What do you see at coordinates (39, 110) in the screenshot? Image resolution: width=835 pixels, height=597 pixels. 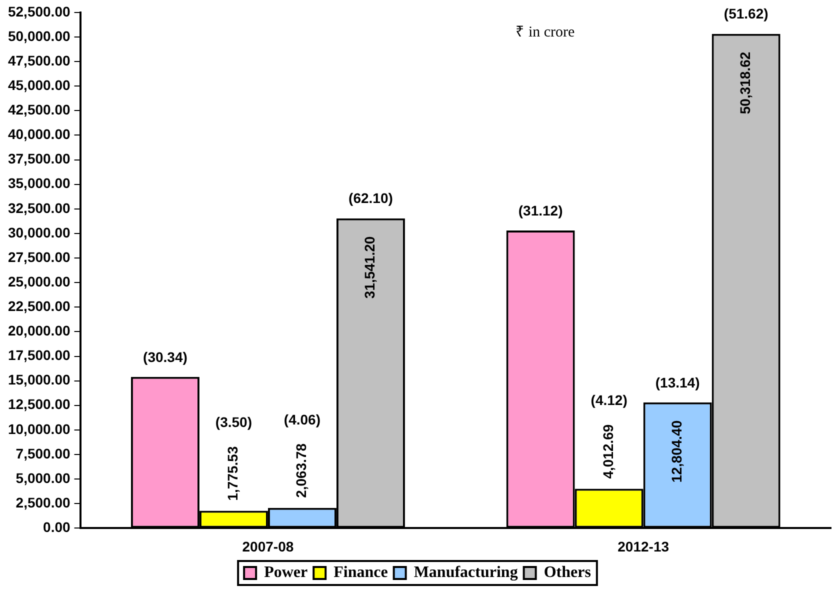 I see `y-tick-label: 42,500.00` at bounding box center [39, 110].